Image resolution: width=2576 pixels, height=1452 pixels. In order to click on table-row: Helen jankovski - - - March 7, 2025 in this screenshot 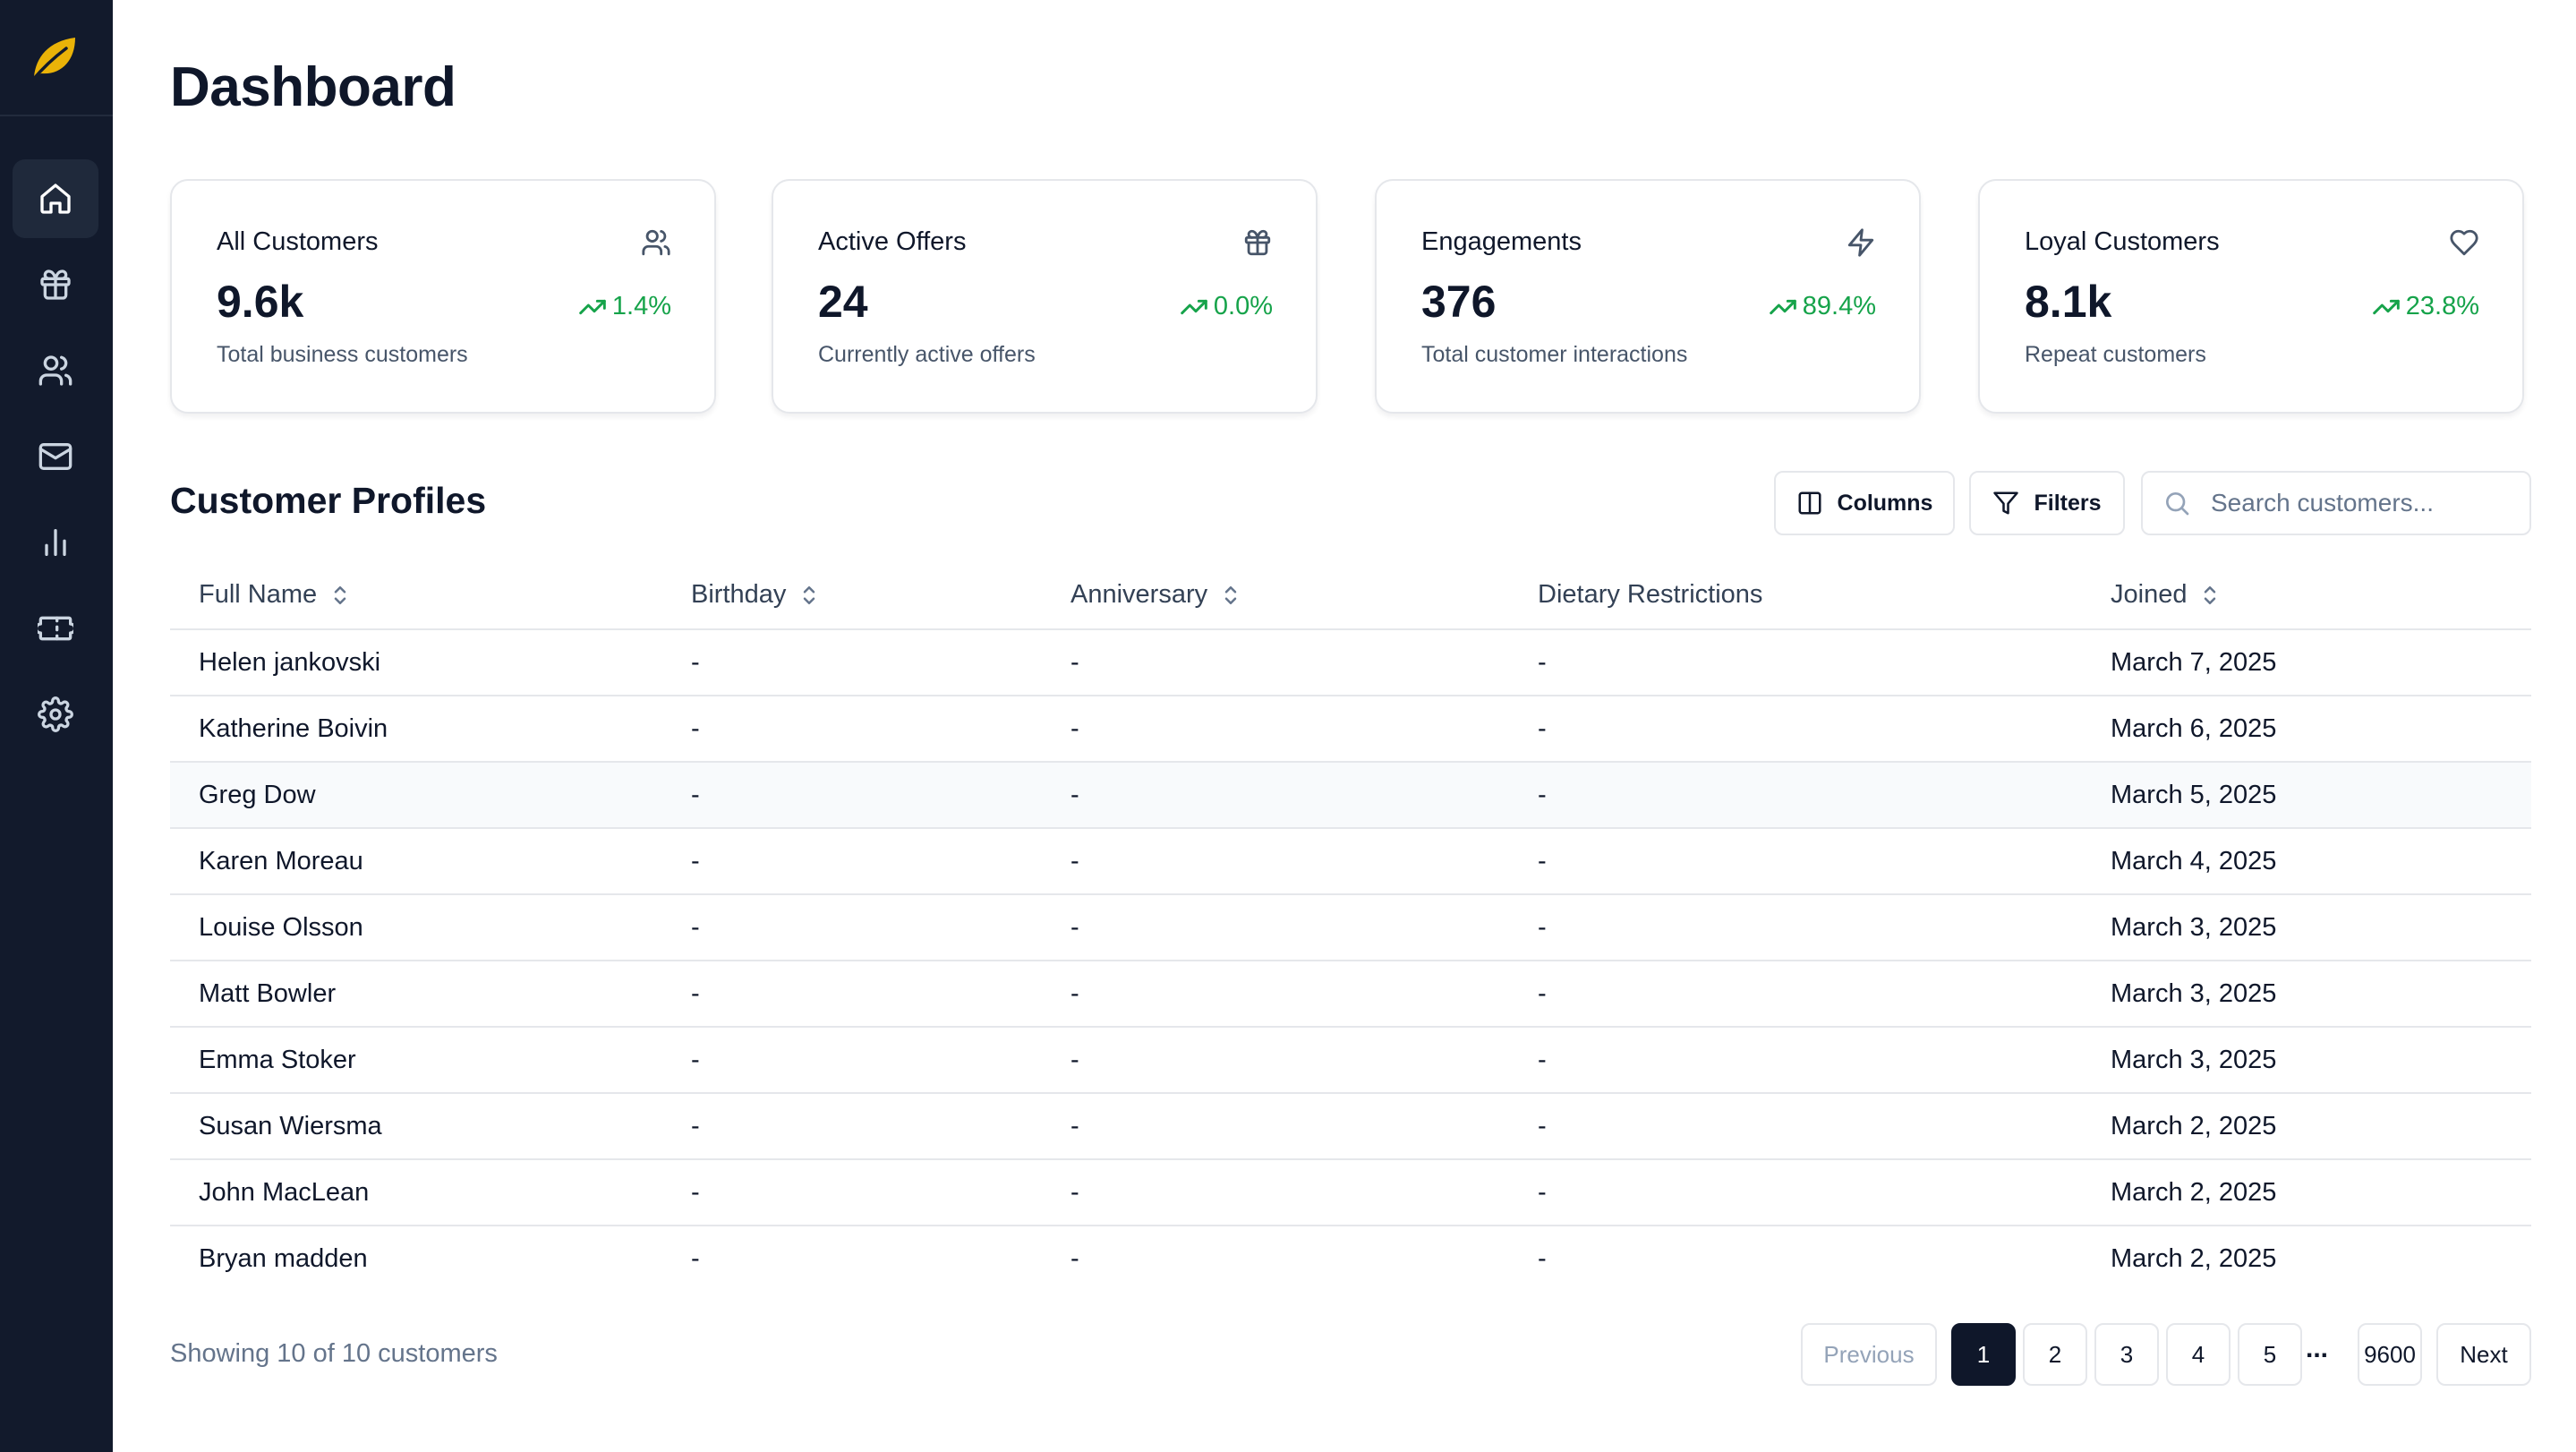, I will do `click(1350, 663)`.